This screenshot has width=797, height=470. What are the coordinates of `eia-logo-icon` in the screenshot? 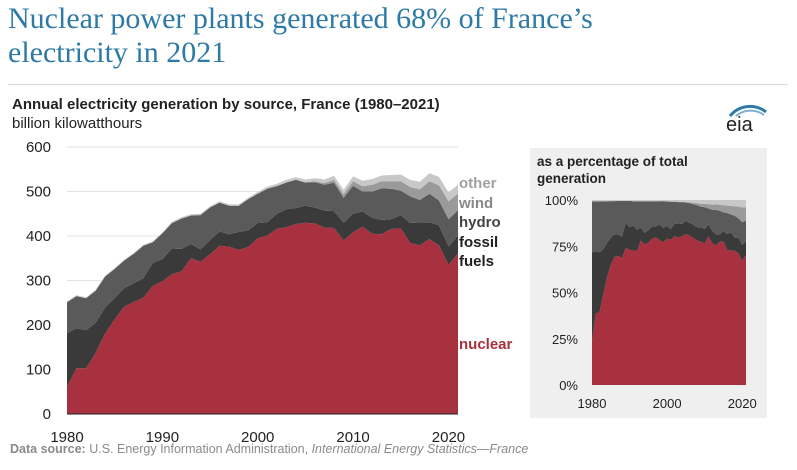 It's located at (747, 111).